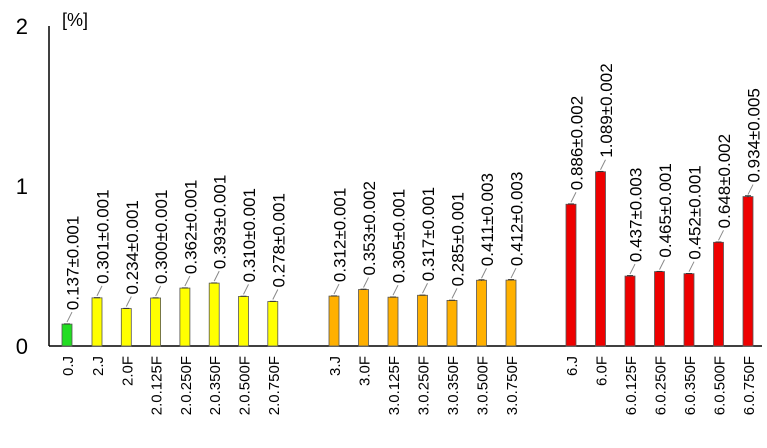 The width and height of the screenshot is (767, 448). Describe the element at coordinates (127, 371) in the screenshot. I see `x-tick-label-2.0F: 2.0F` at that location.